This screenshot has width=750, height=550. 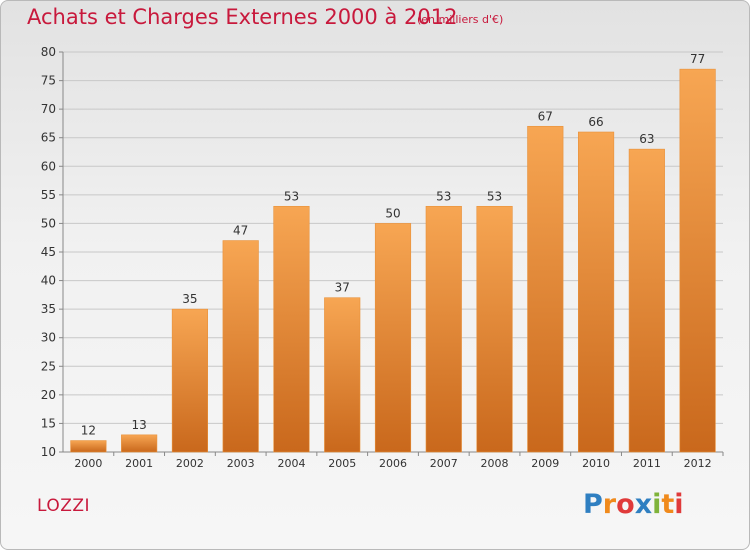 I want to click on bar-2004, so click(x=291, y=329).